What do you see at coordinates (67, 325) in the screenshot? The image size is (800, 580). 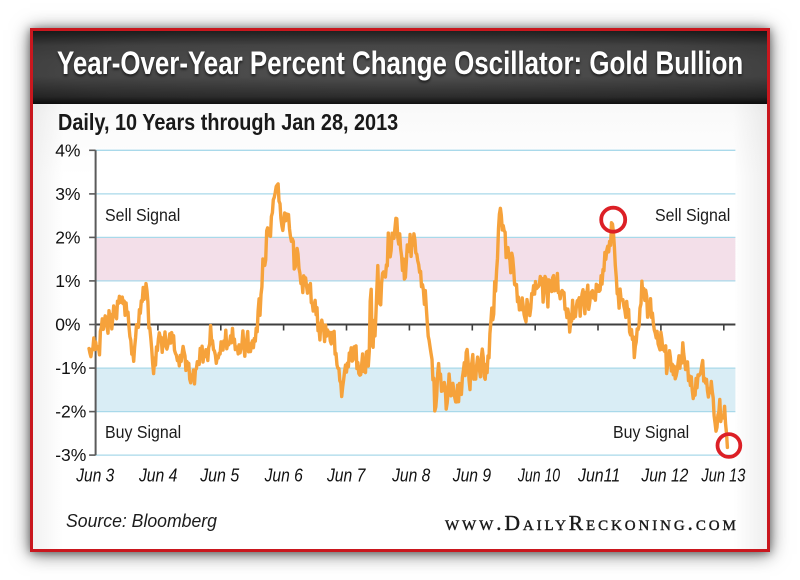 I see `svg-text: 0%` at bounding box center [67, 325].